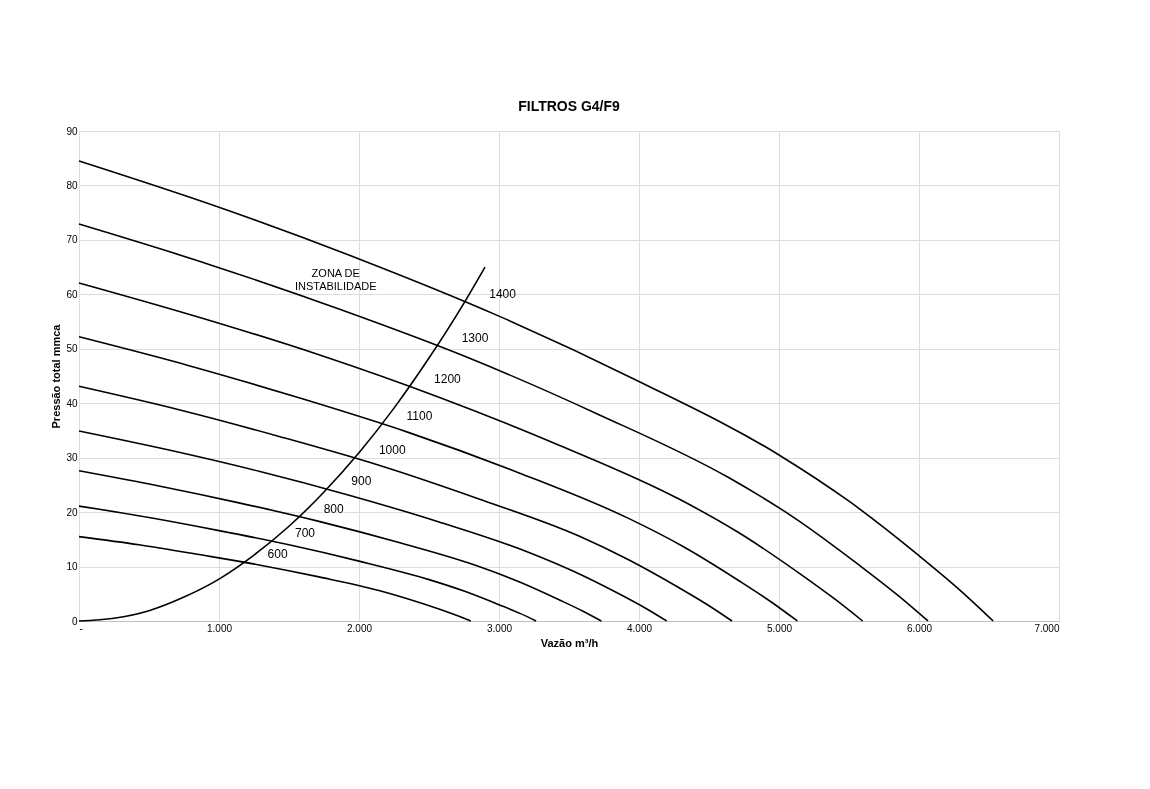  What do you see at coordinates (334, 508) in the screenshot?
I see `series-label: 800` at bounding box center [334, 508].